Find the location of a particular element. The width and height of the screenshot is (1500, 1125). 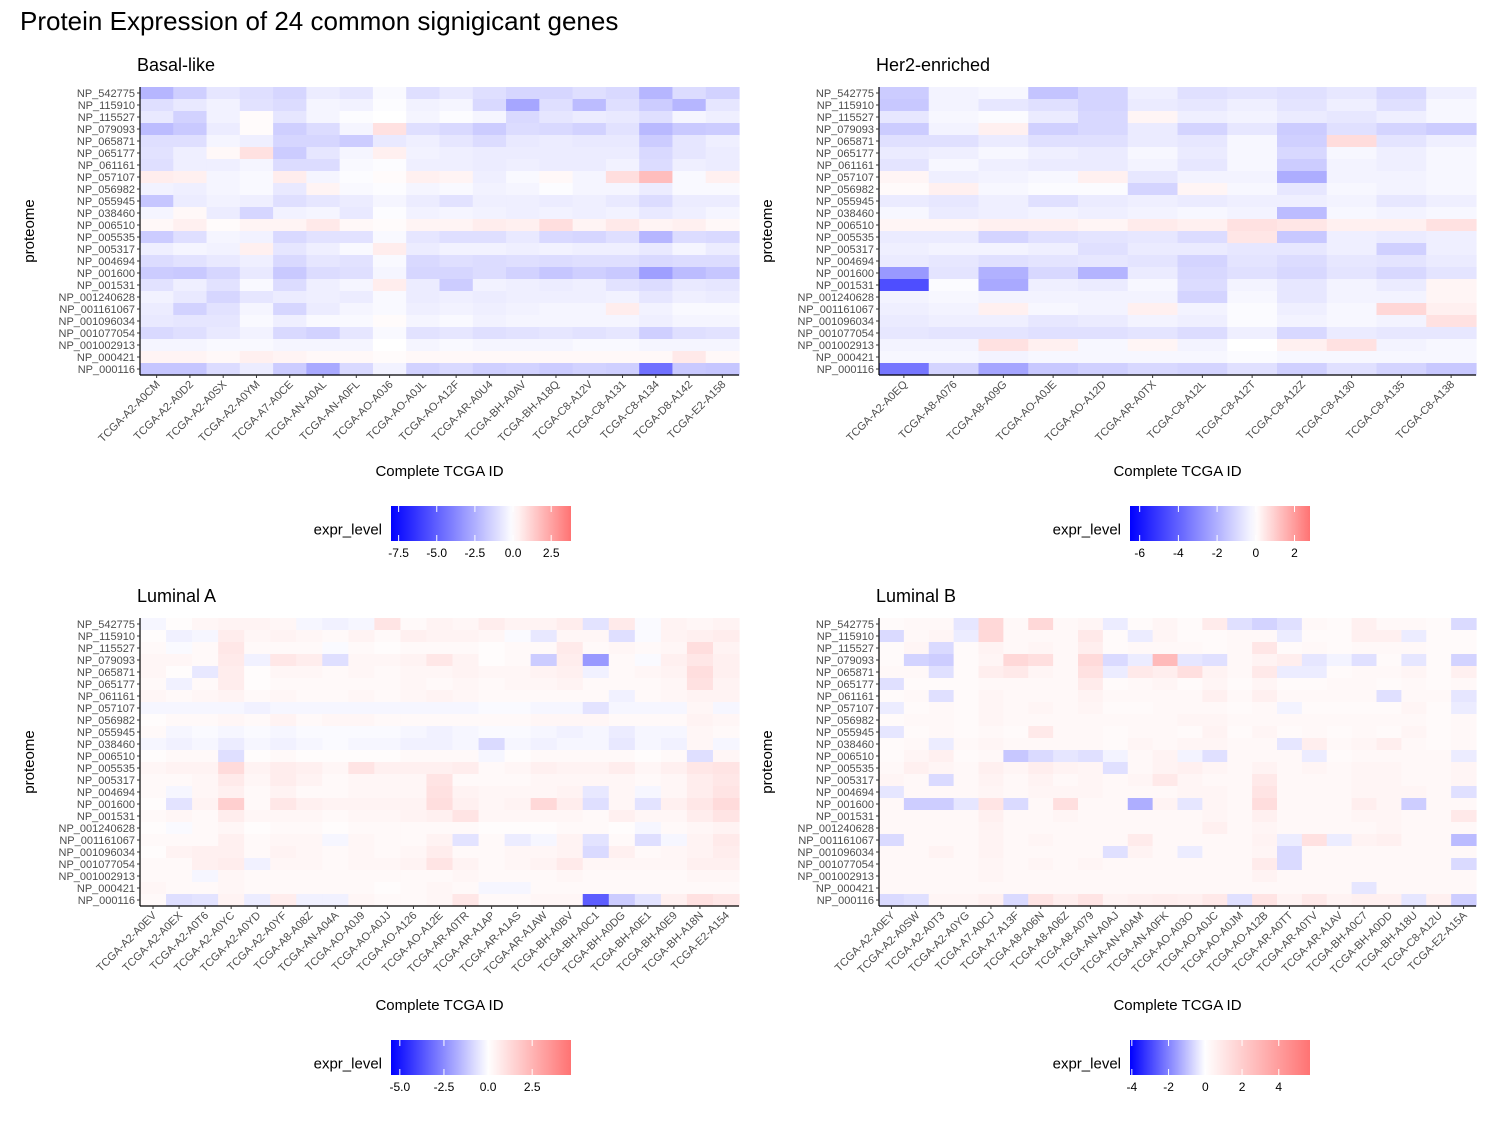

y-axis-label: proteome is located at coordinates (29, 230).